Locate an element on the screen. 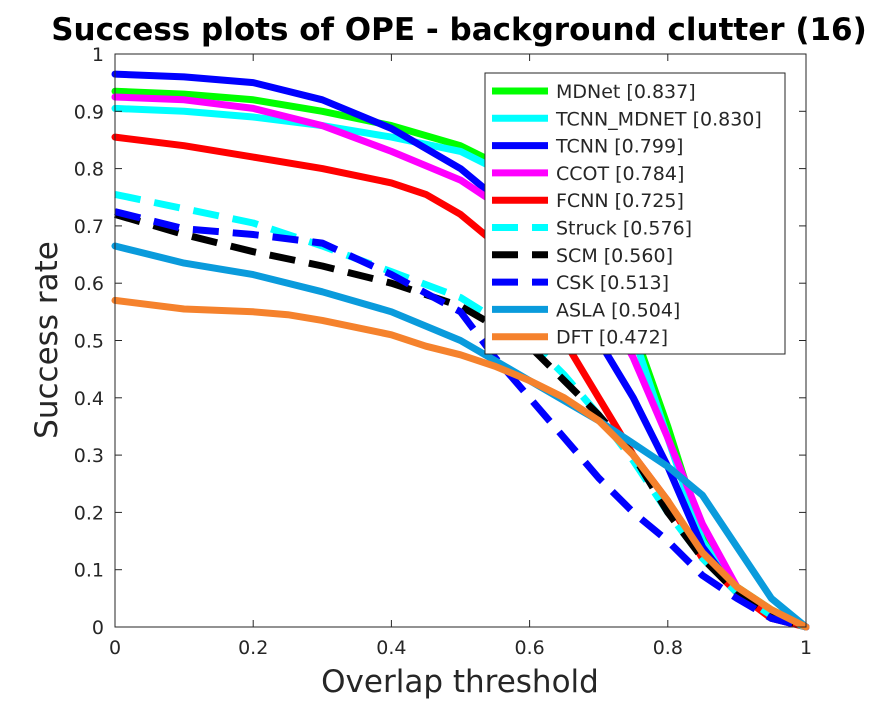  y-tick-label: 0.3 is located at coordinates (89, 456).